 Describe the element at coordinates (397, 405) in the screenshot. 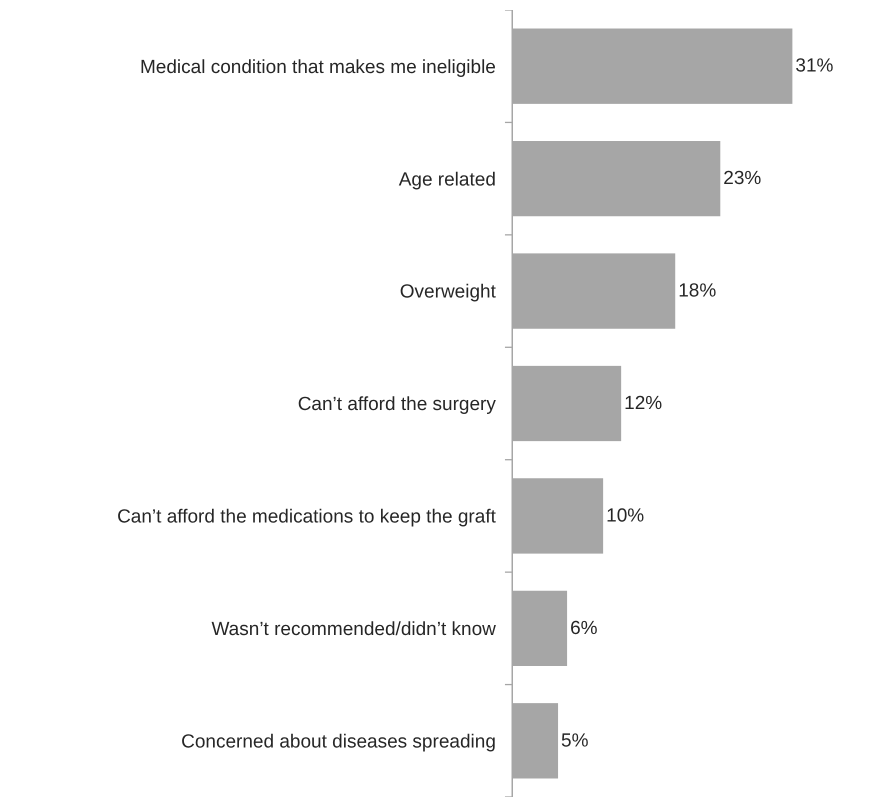

I see `y-tick-label: Can’t afford the surgery` at that location.